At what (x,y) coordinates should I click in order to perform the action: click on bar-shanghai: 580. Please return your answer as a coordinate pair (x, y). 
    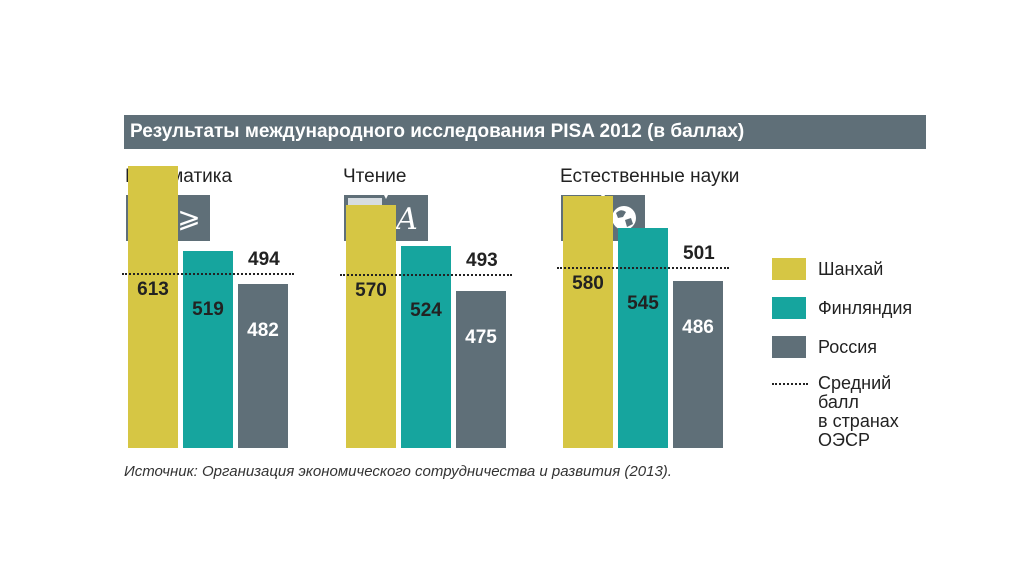
    Looking at the image, I should click on (588, 322).